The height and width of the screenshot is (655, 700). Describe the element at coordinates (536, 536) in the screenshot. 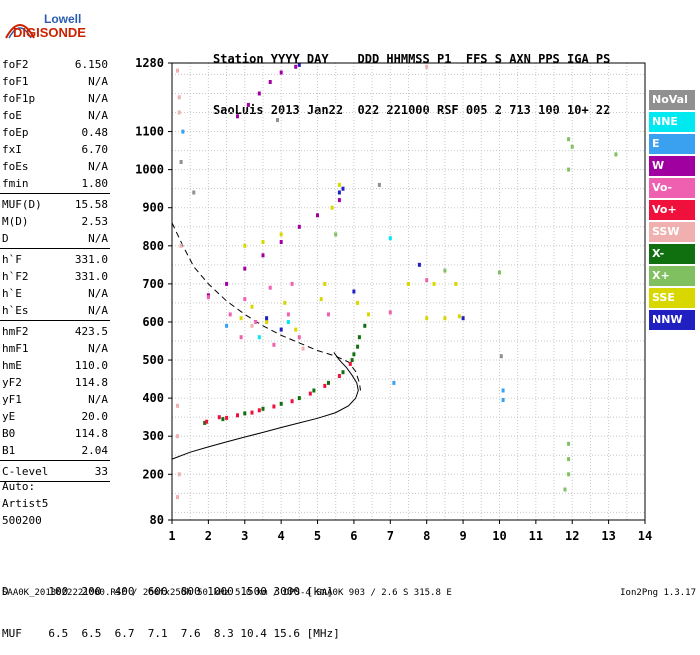

I see `x-tick-label: 11` at that location.